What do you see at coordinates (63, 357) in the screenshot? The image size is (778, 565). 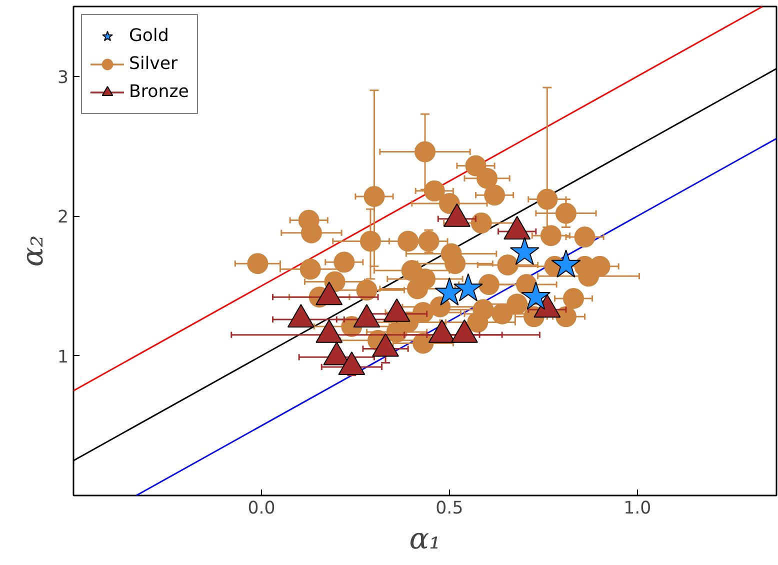 I see `y-tick-label: 1` at bounding box center [63, 357].